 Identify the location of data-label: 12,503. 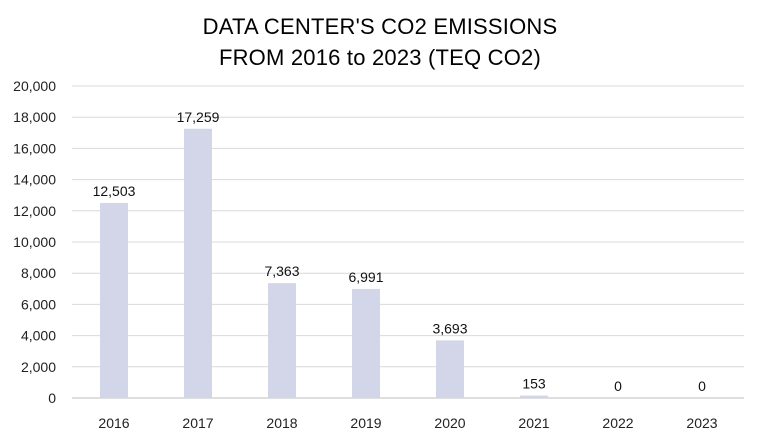
(114, 191).